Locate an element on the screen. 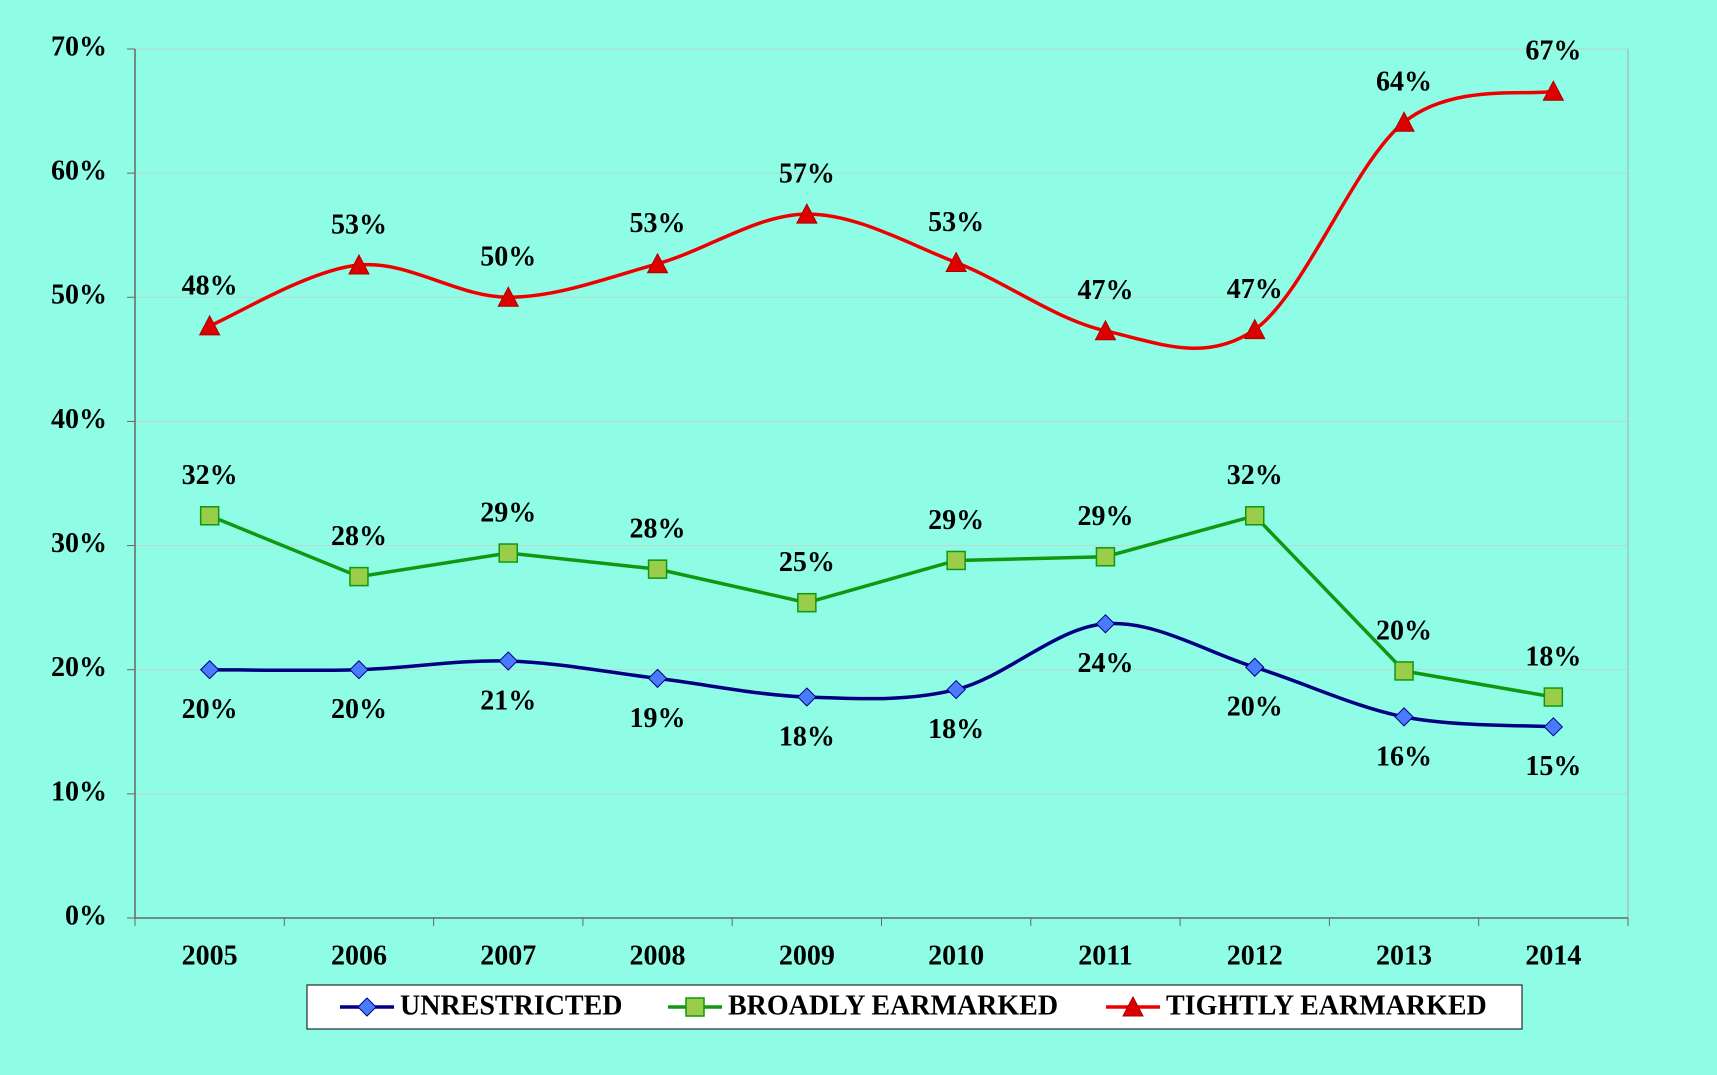 The width and height of the screenshot is (1717, 1075). y-tick-label: 60% is located at coordinates (79, 171).